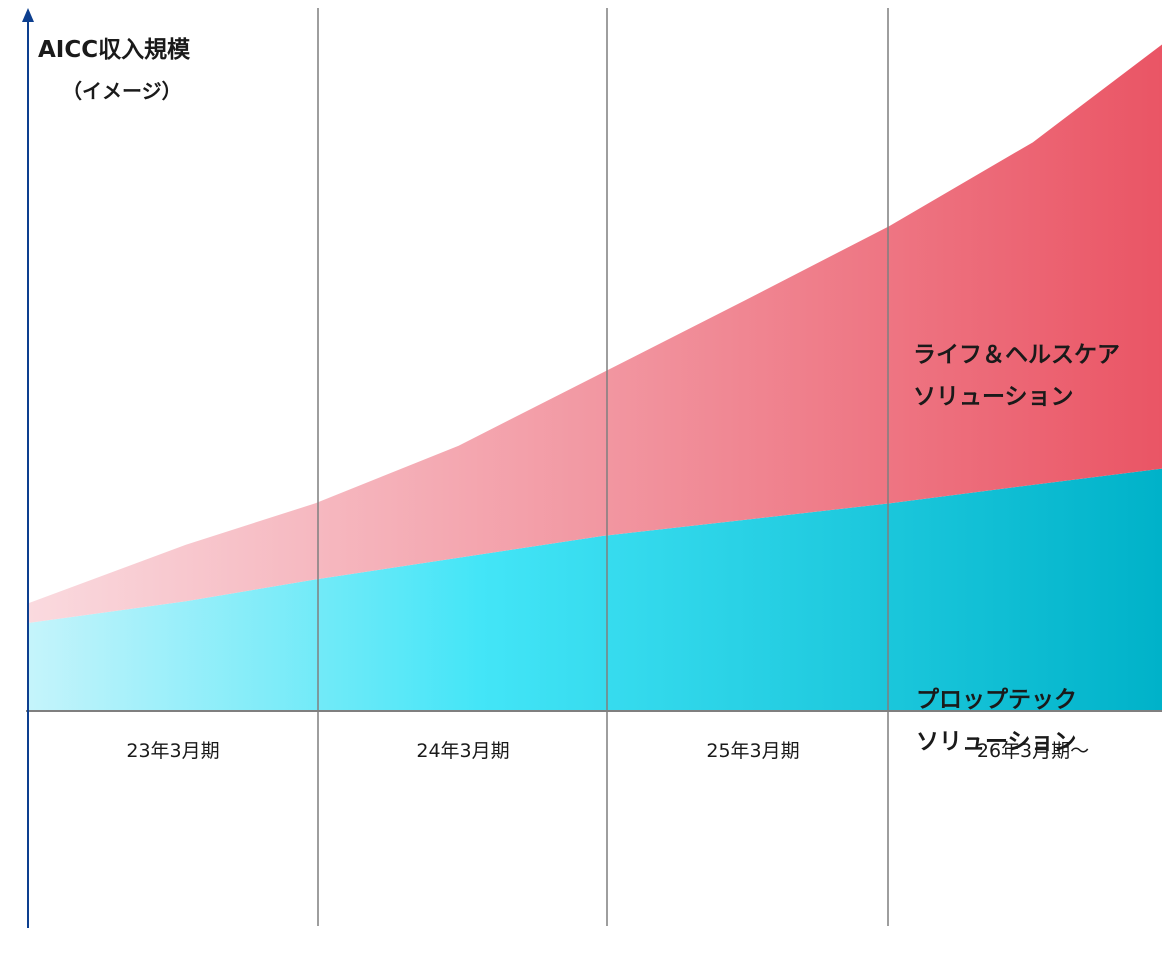  What do you see at coordinates (28, 15) in the screenshot?
I see `y-axis-arrow-icon` at bounding box center [28, 15].